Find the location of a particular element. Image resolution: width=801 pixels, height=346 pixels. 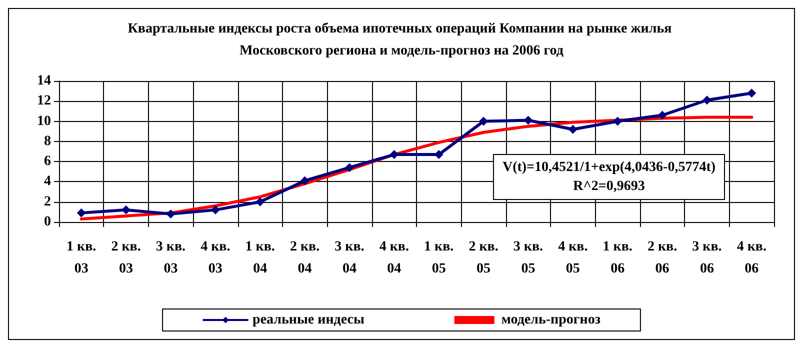

x-tick-label: 4 кв. 03 is located at coordinates (215, 258).